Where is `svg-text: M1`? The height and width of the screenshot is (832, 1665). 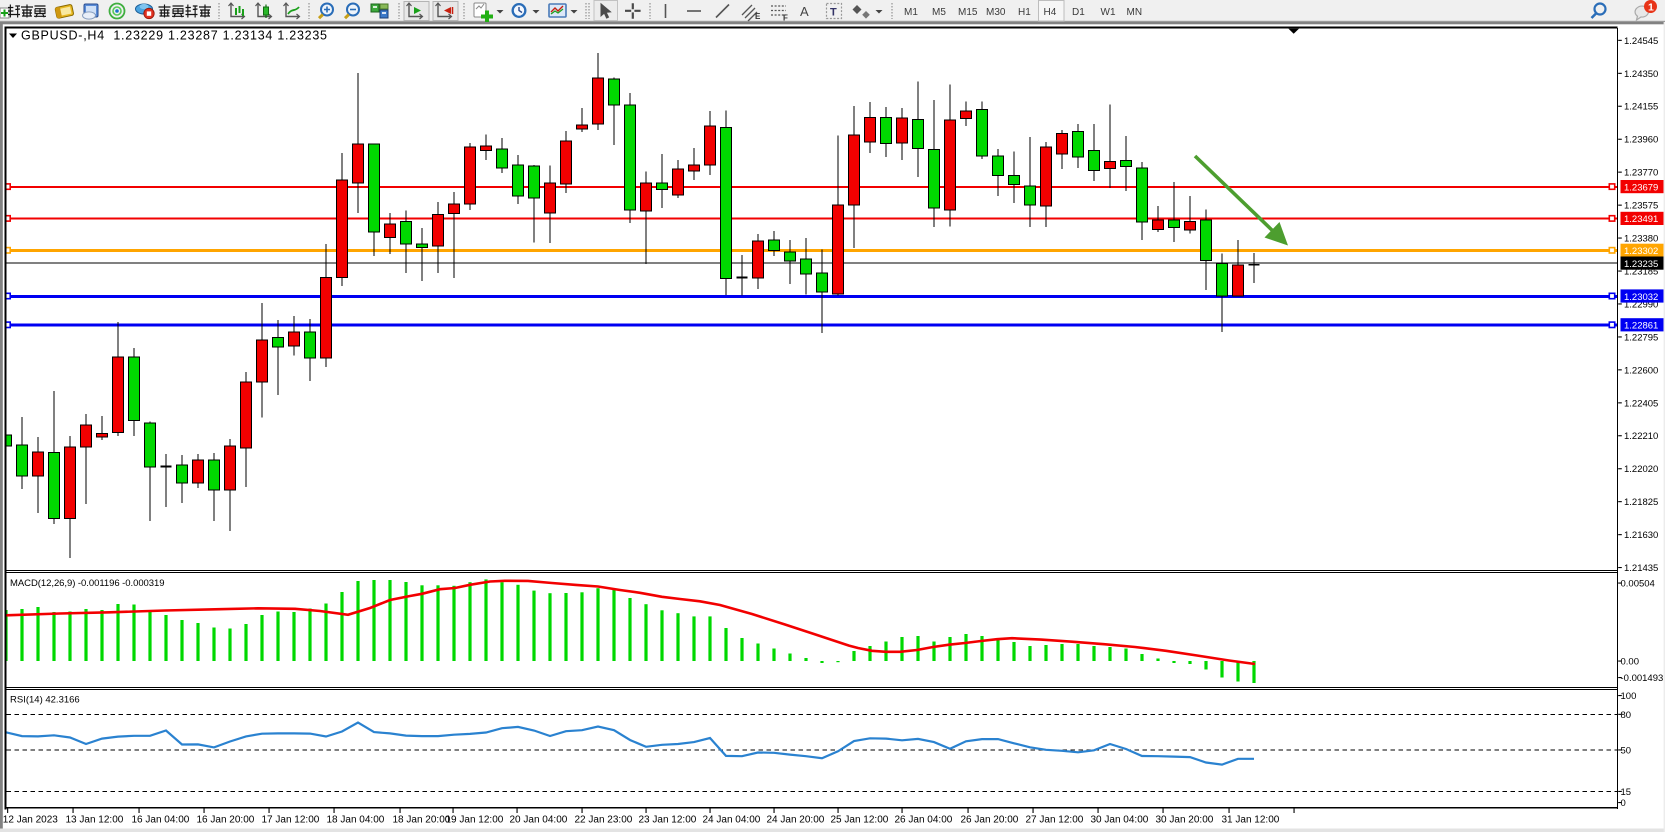 svg-text: M1 is located at coordinates (911, 12).